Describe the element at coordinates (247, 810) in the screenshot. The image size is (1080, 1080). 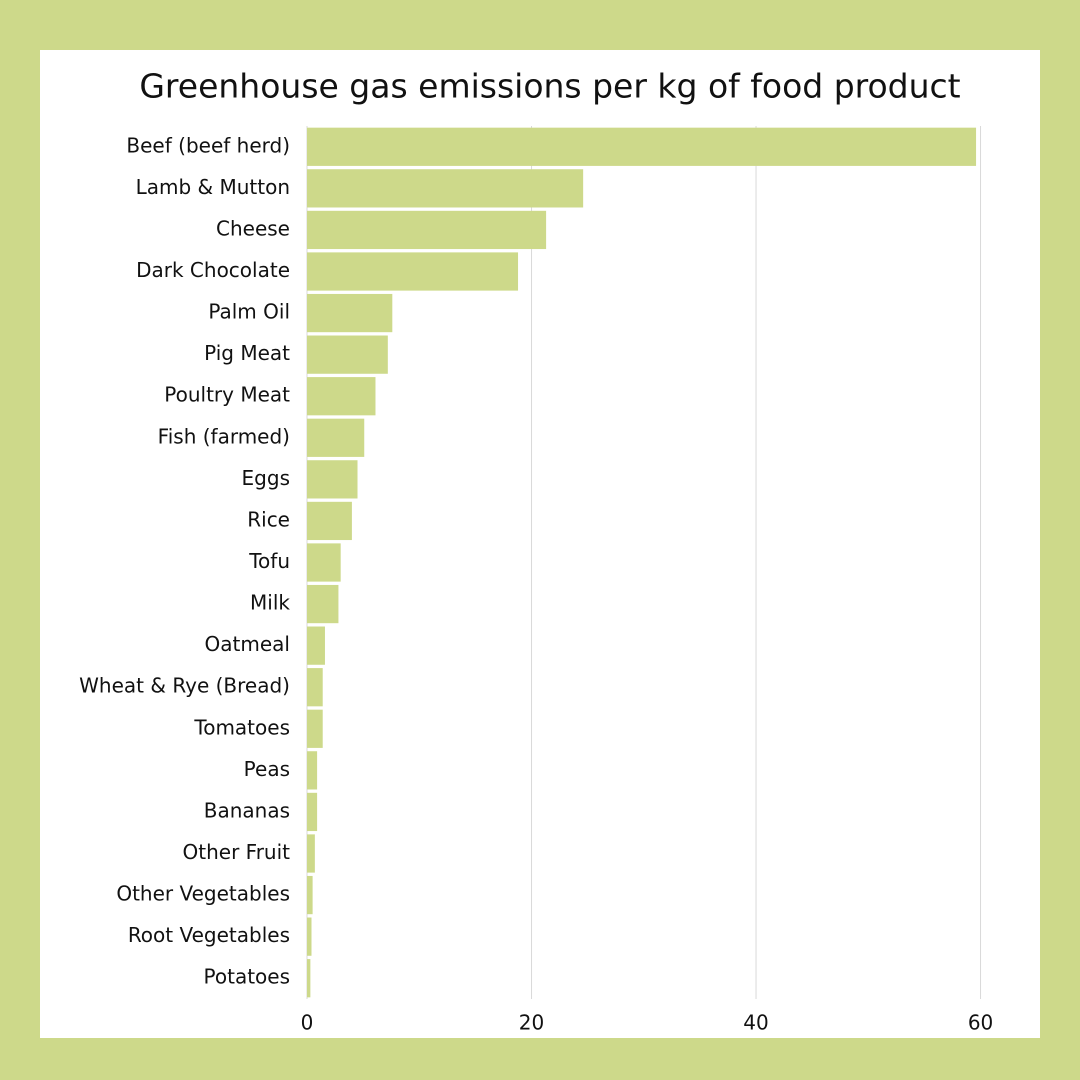
I see `y-tick-label: Bananas` at that location.